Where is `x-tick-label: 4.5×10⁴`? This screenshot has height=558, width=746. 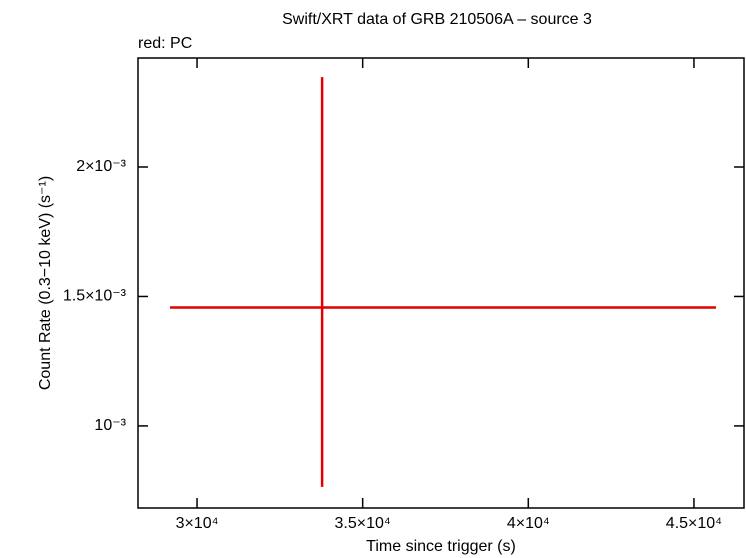 x-tick-label: 4.5×10⁴ is located at coordinates (694, 523).